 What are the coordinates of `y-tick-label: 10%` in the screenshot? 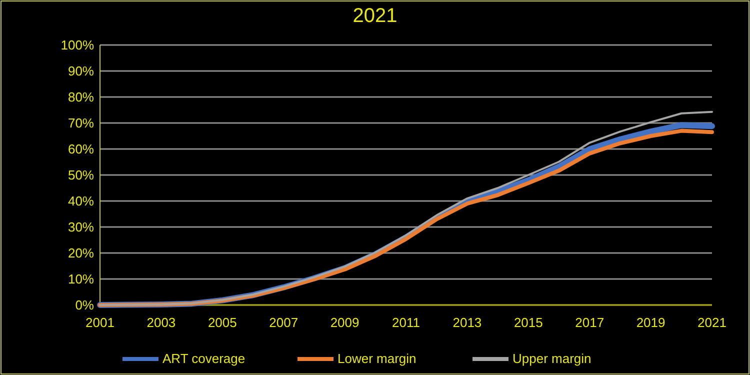 It's located at (81, 279).